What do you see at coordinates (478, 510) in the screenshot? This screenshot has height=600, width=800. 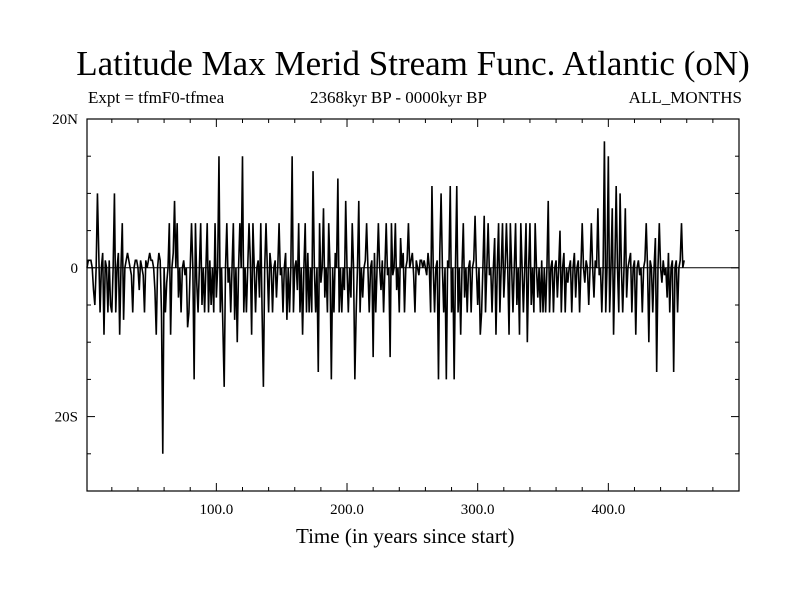 I see `x-tick-label: 300.0` at bounding box center [478, 510].